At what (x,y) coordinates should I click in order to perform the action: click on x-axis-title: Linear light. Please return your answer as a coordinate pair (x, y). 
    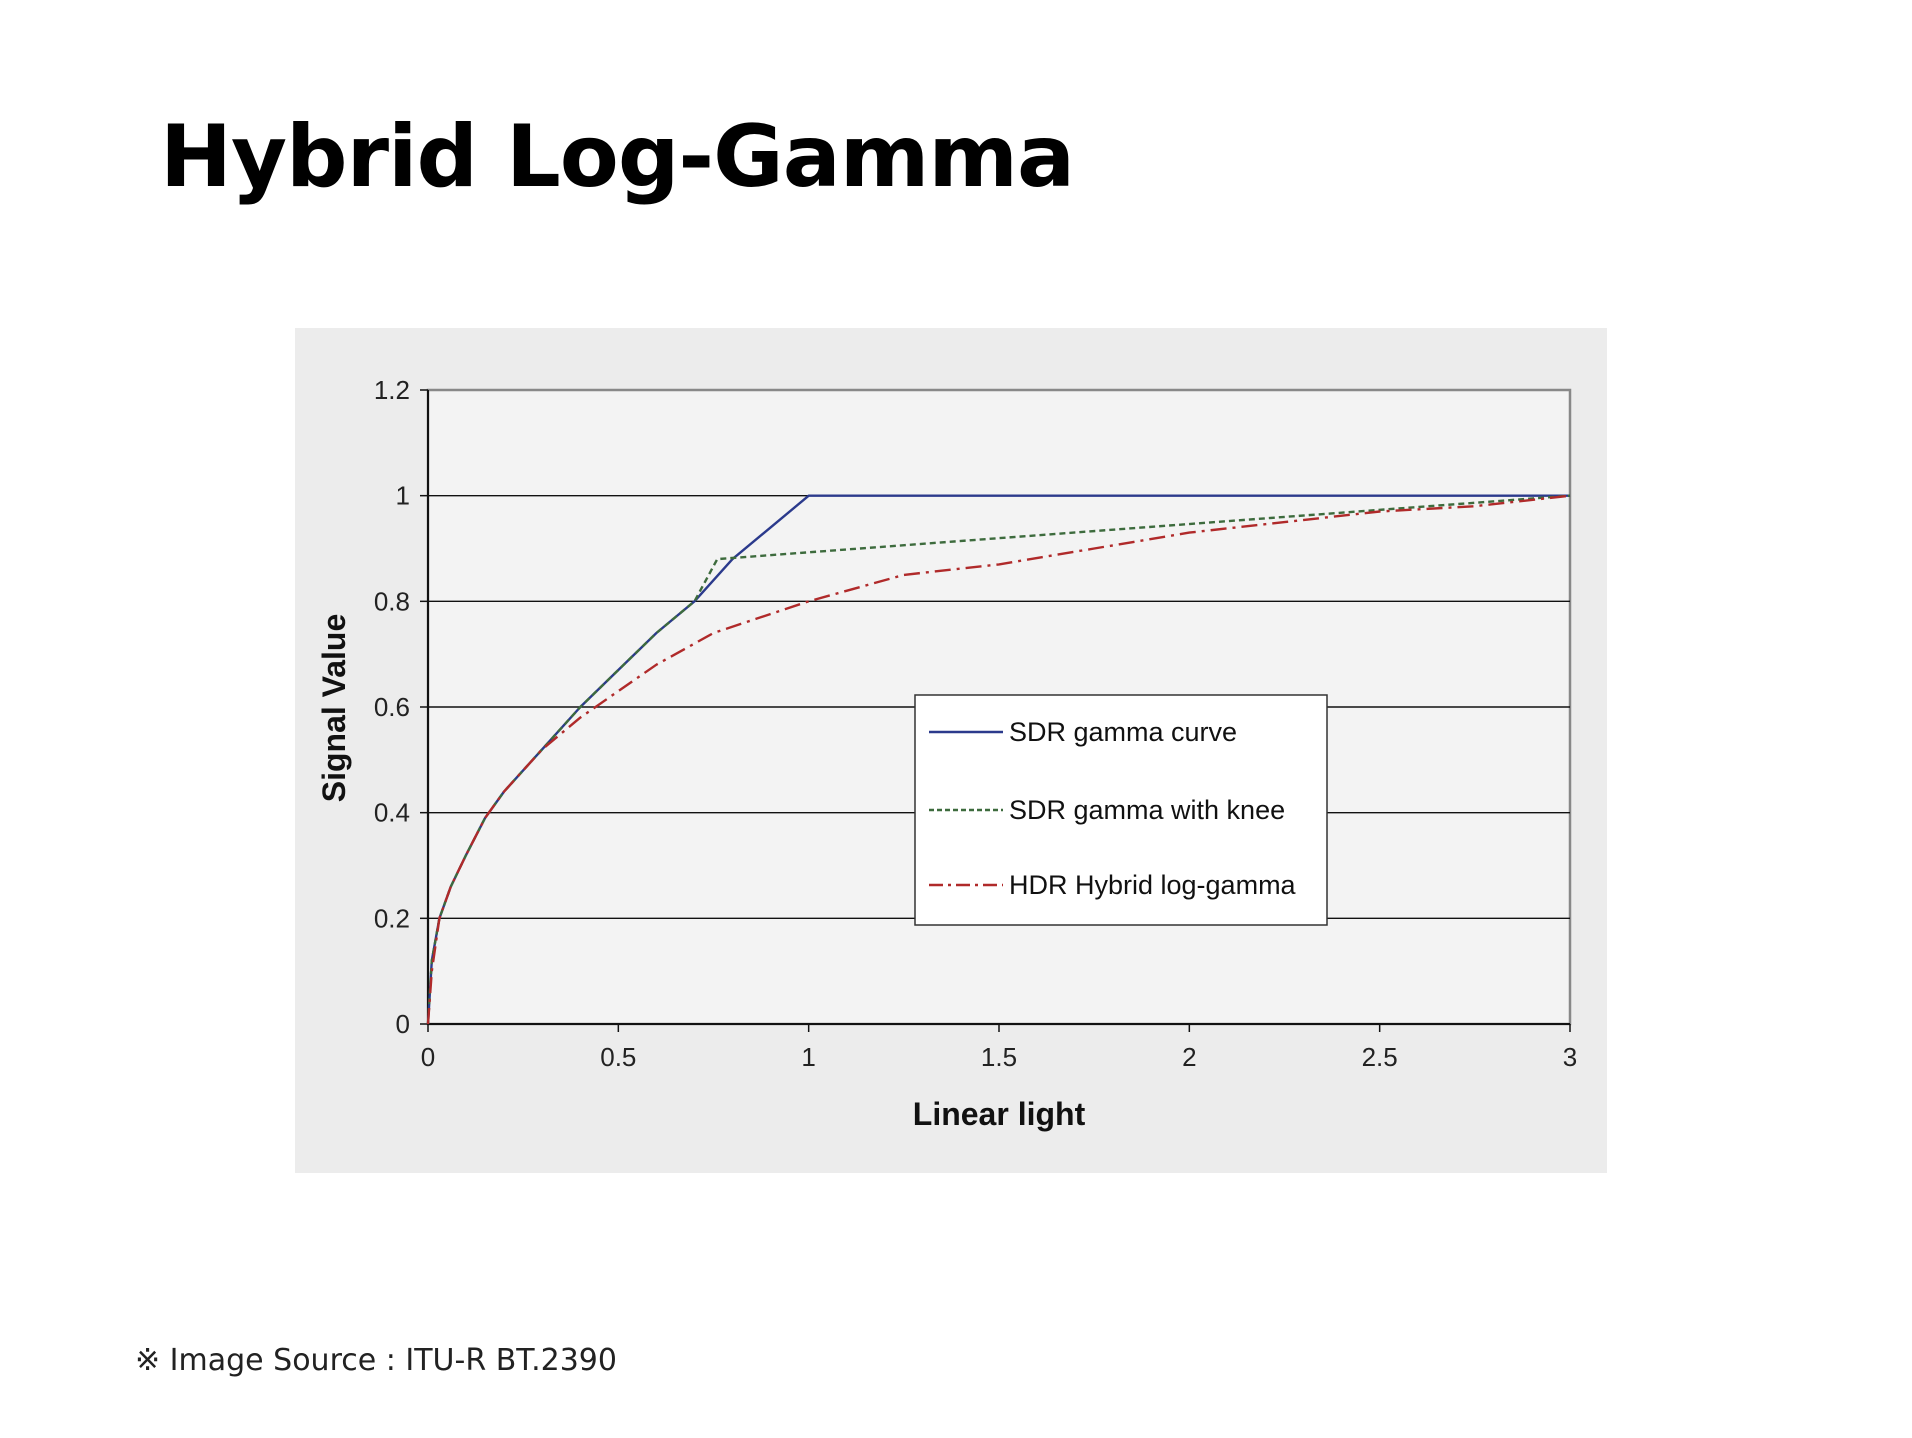
    Looking at the image, I should click on (999, 1114).